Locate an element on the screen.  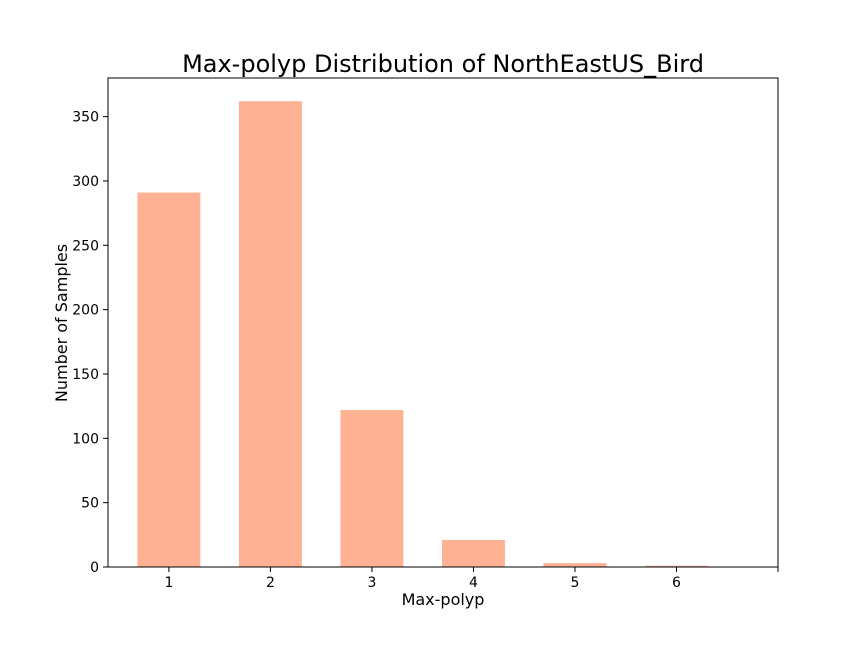
x-tick-label-2: 2 is located at coordinates (270, 583).